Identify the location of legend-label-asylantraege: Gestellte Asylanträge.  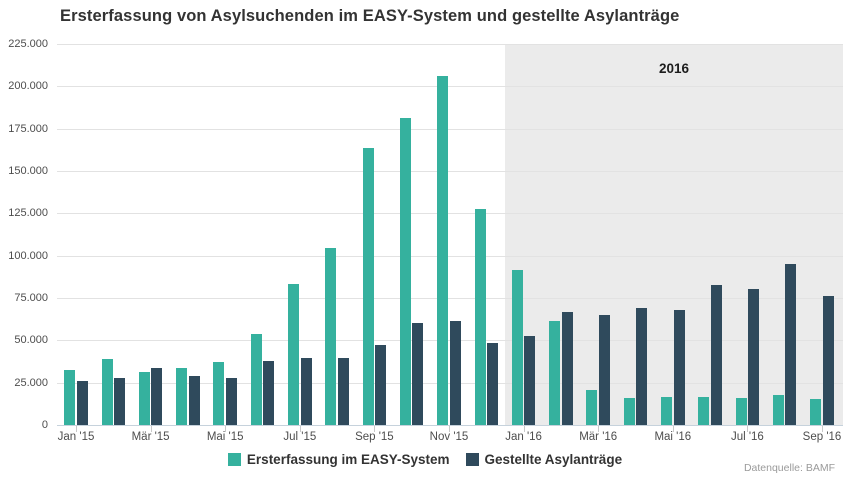
(553, 459).